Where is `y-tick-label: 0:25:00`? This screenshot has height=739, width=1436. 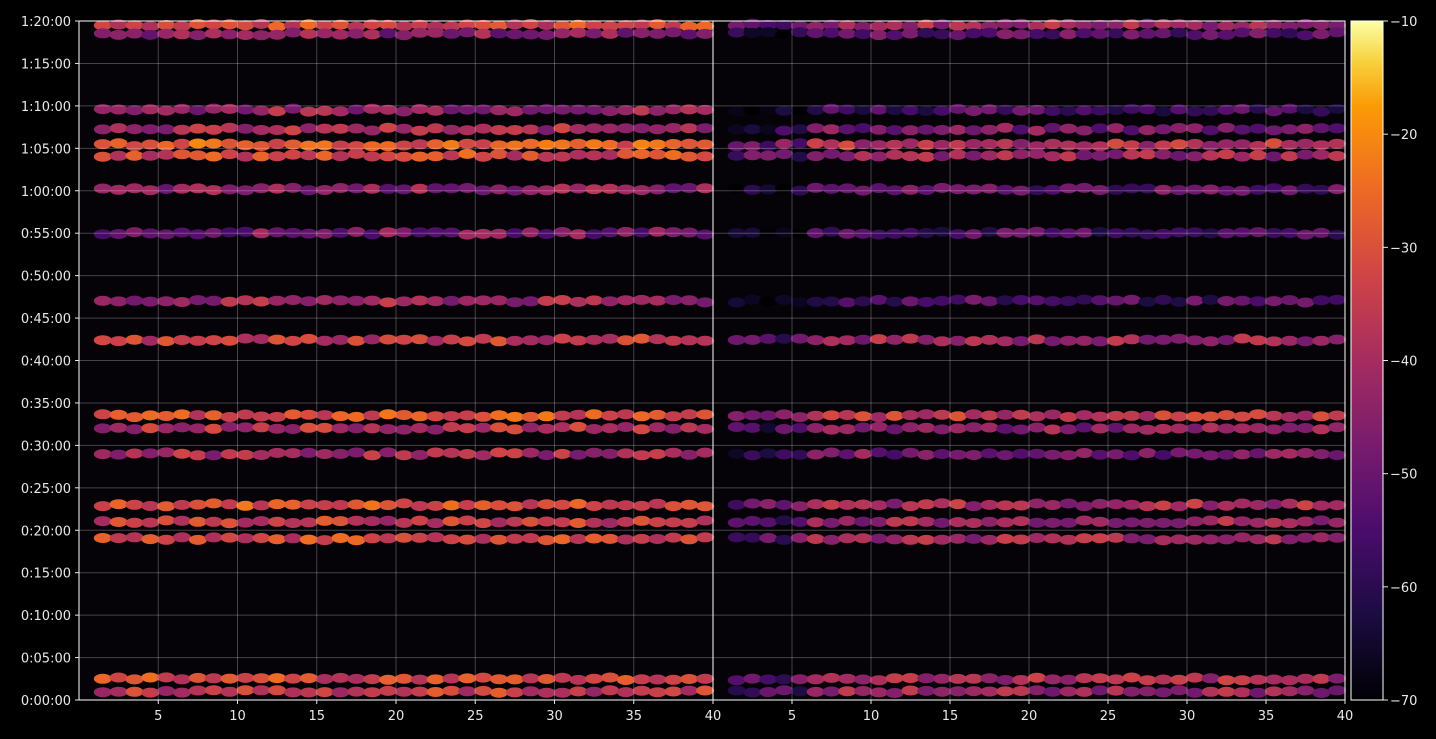 y-tick-label: 0:25:00 is located at coordinates (46, 489).